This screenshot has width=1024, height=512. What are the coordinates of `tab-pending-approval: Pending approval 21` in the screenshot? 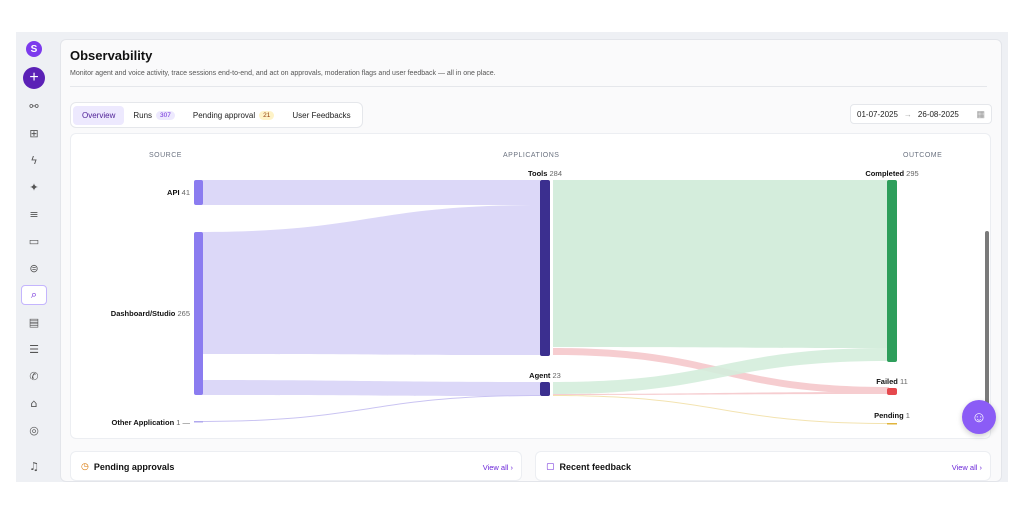 It's located at (234, 115).